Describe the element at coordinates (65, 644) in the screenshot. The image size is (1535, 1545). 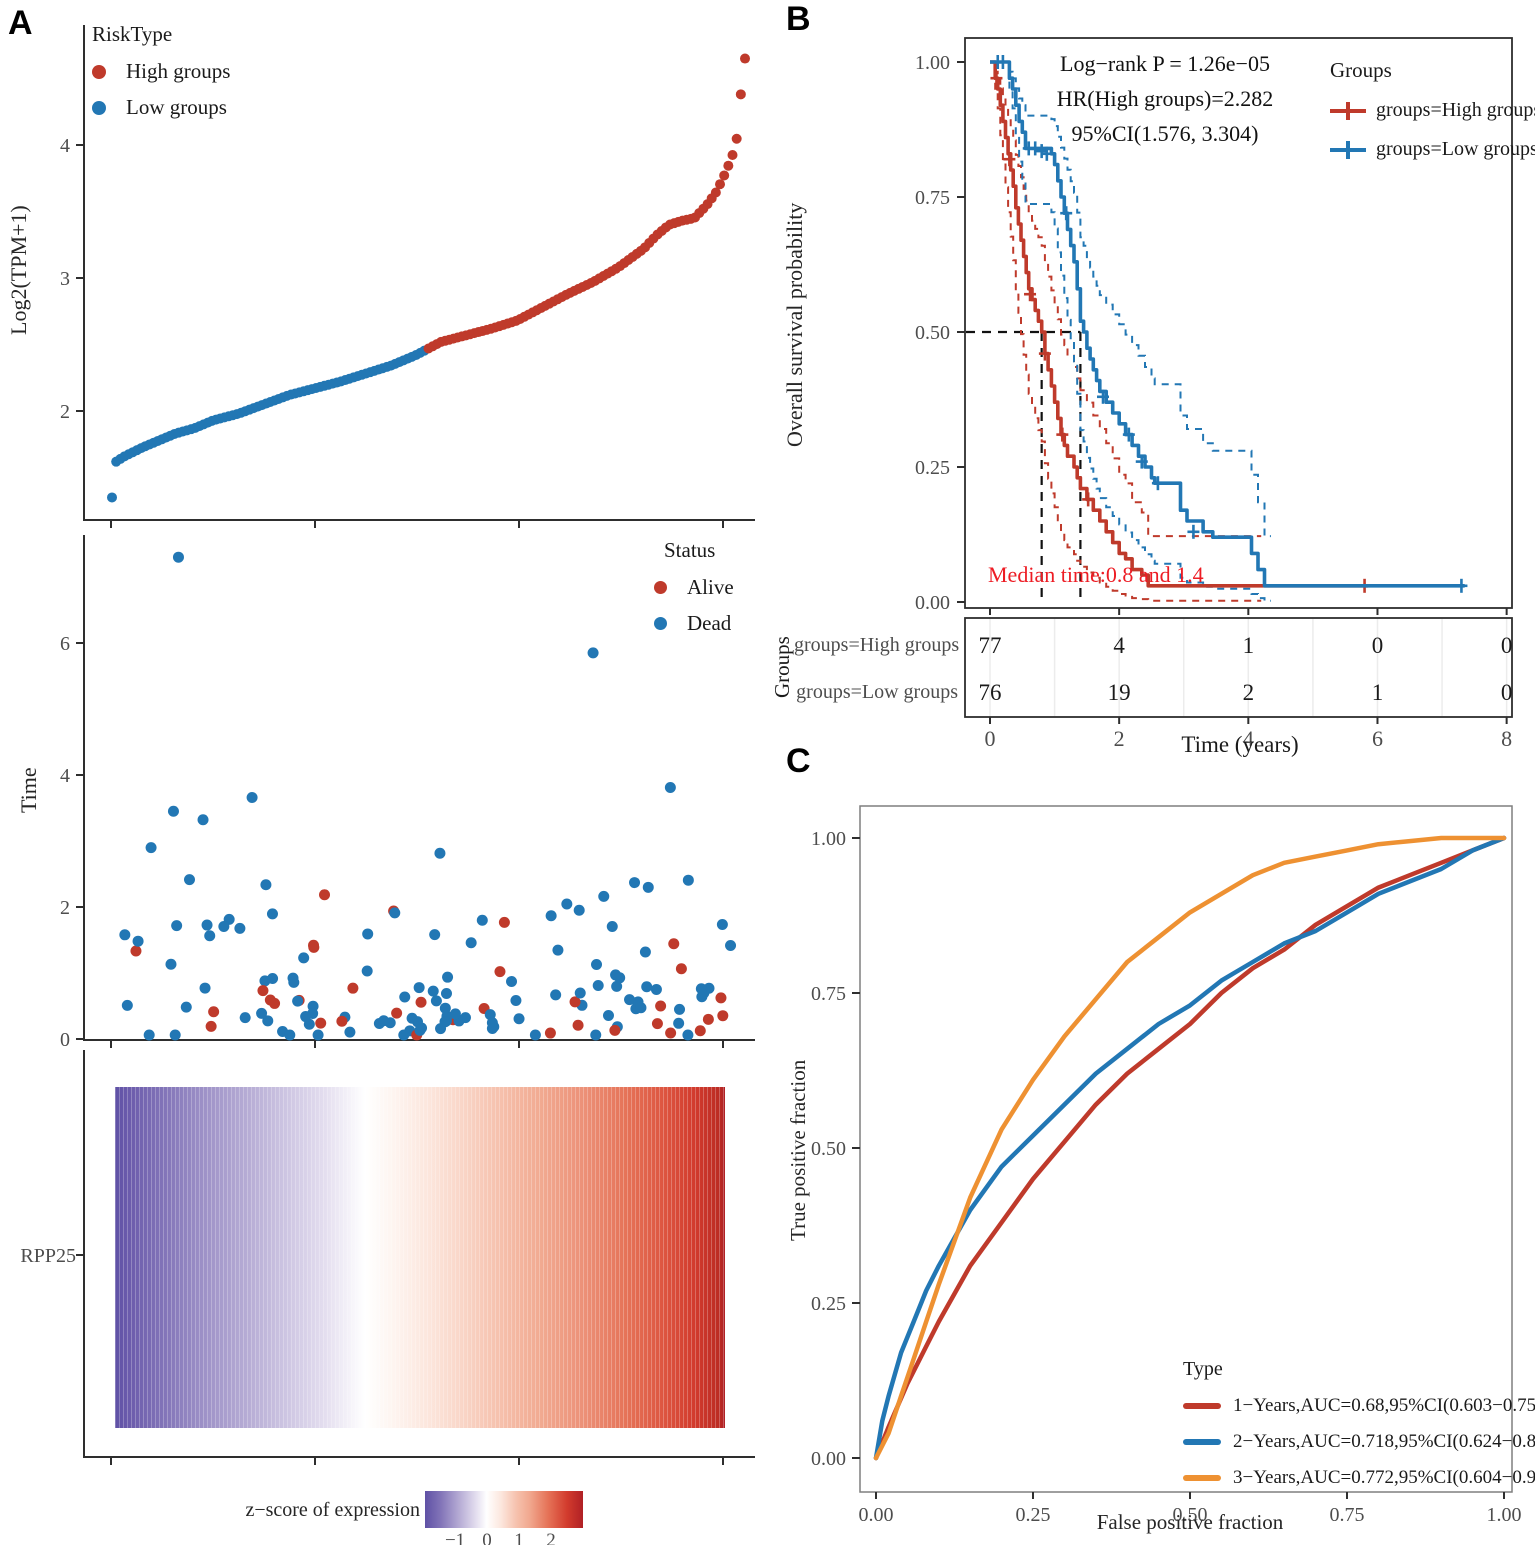
I see `y-tick-label: 6` at that location.